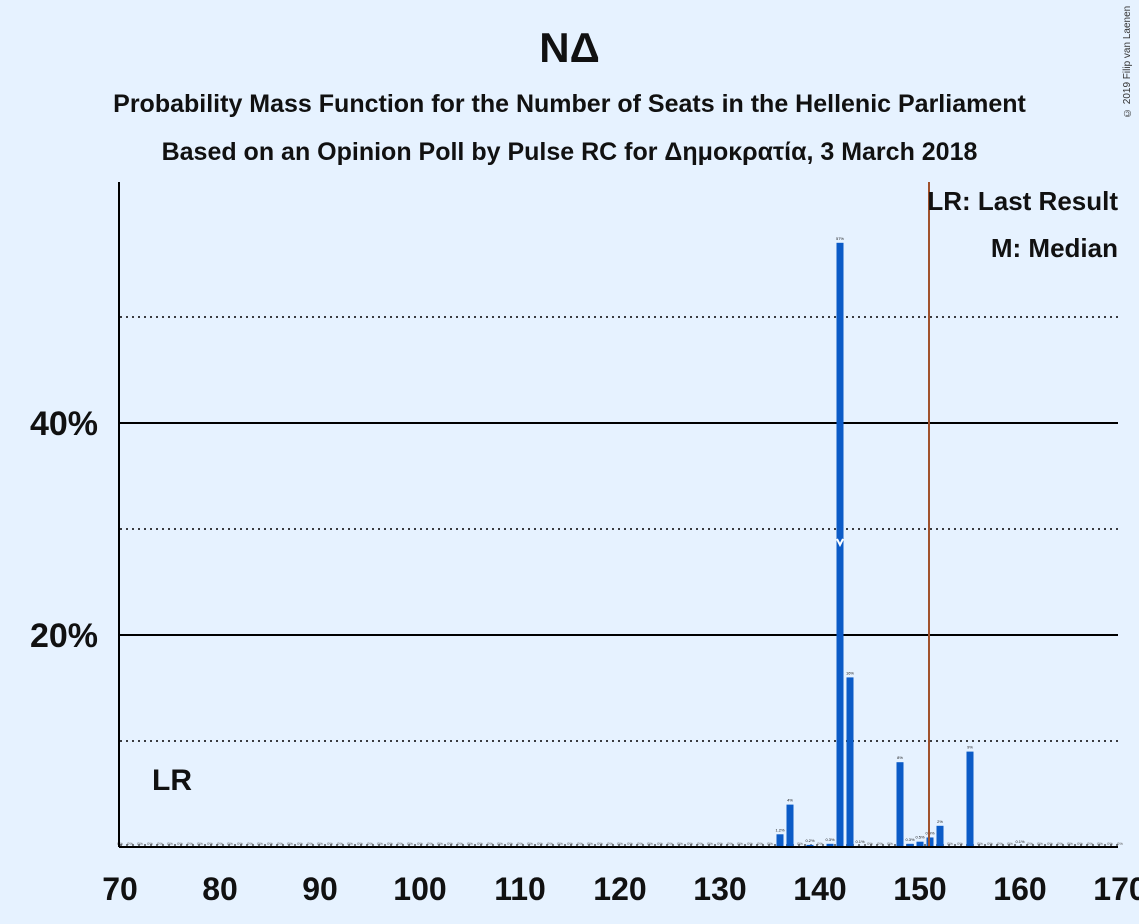  What do you see at coordinates (890, 843) in the screenshot?
I see `zero-label-seat-147: 0%` at bounding box center [890, 843].